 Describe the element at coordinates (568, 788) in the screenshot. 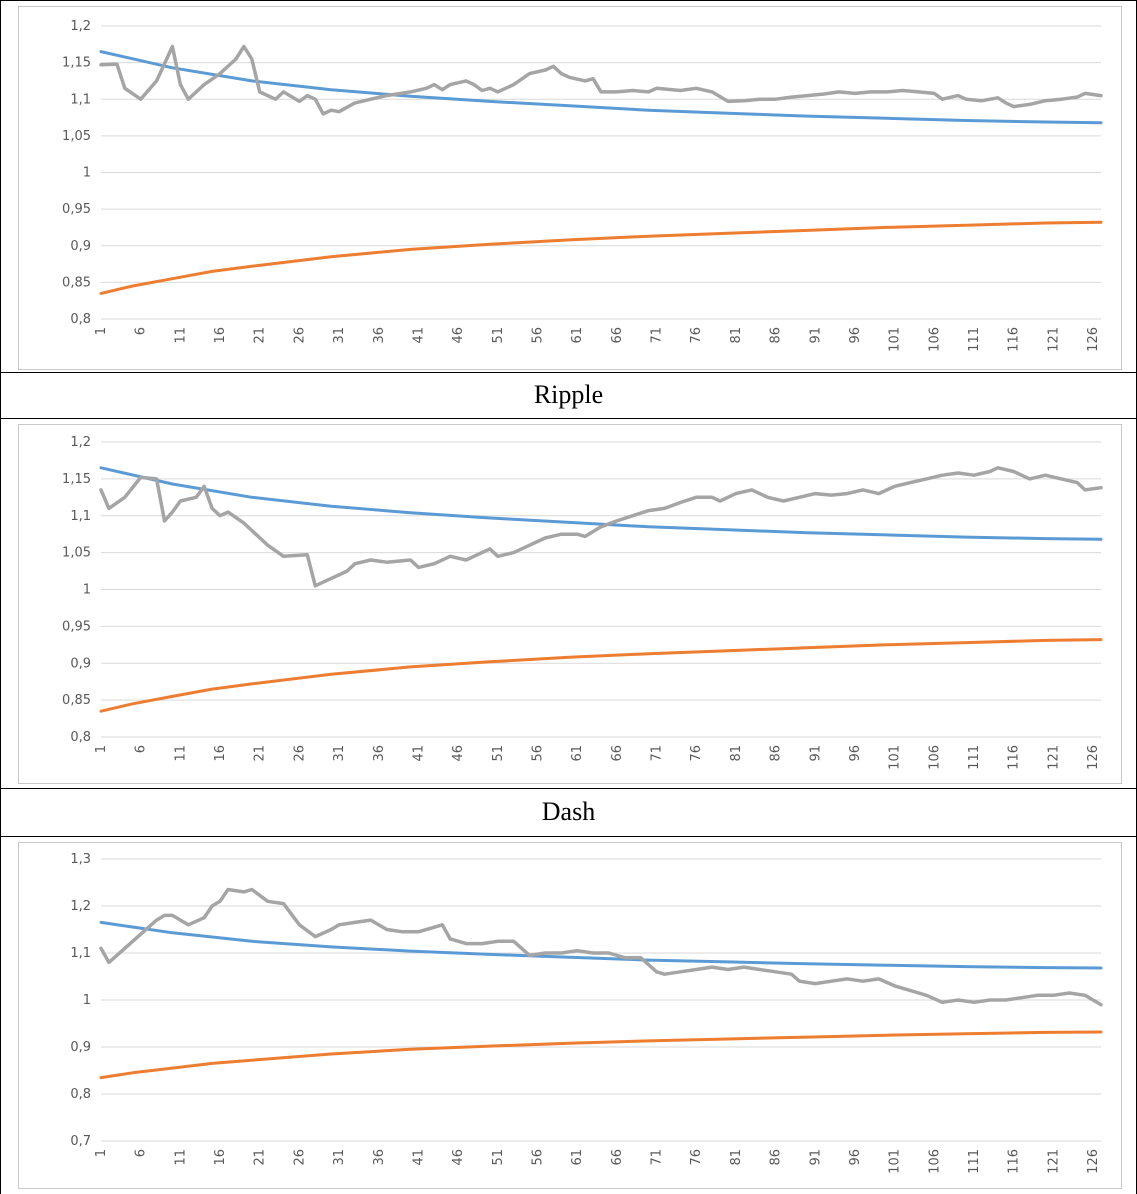

I see `table-border-row3` at that location.